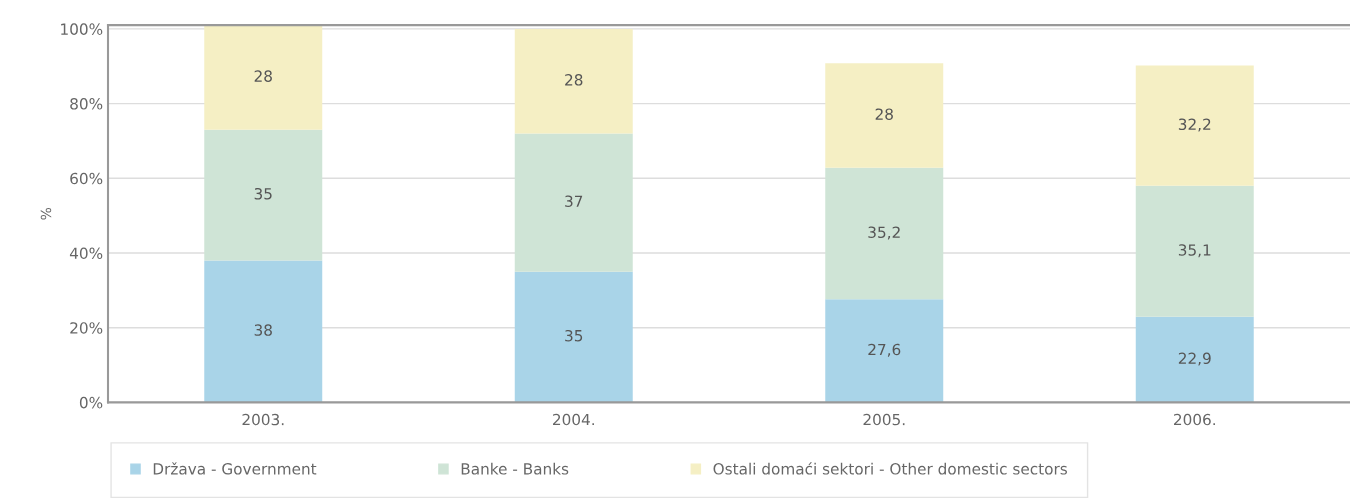  Describe the element at coordinates (86, 253) in the screenshot. I see `y-tick-label: 40%` at that location.